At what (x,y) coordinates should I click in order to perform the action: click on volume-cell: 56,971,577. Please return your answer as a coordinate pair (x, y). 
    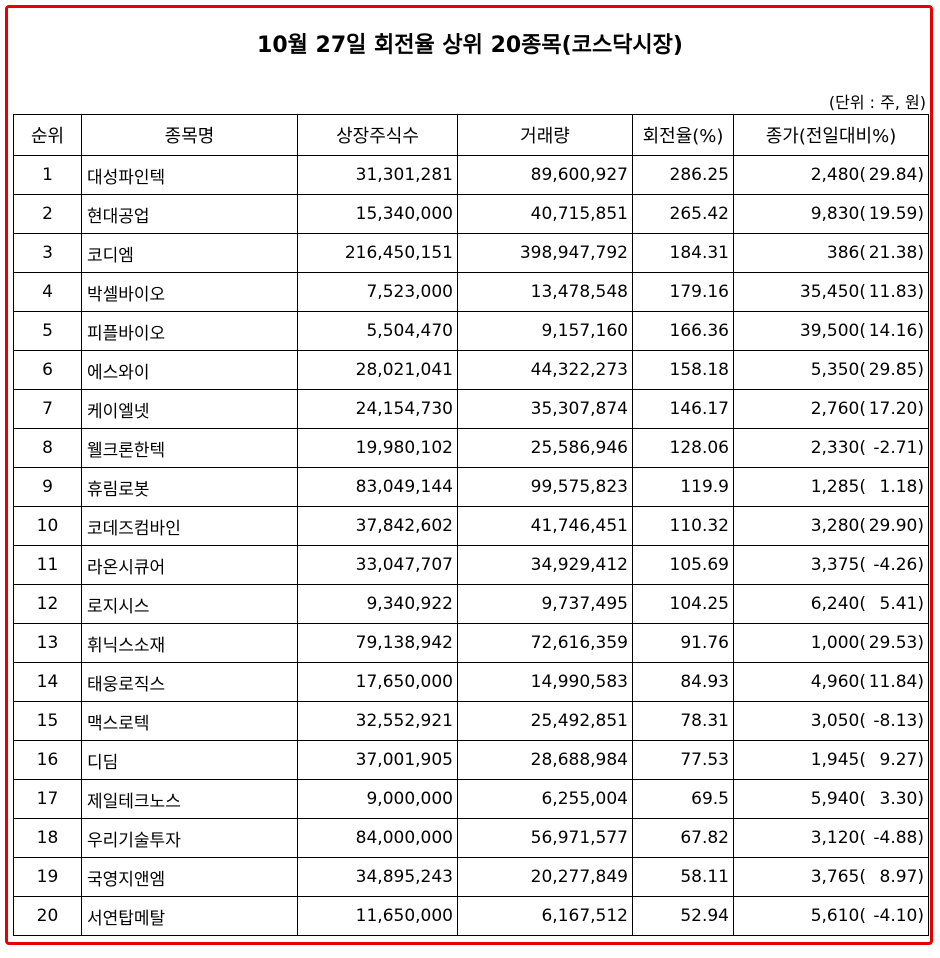
    Looking at the image, I should click on (545, 838).